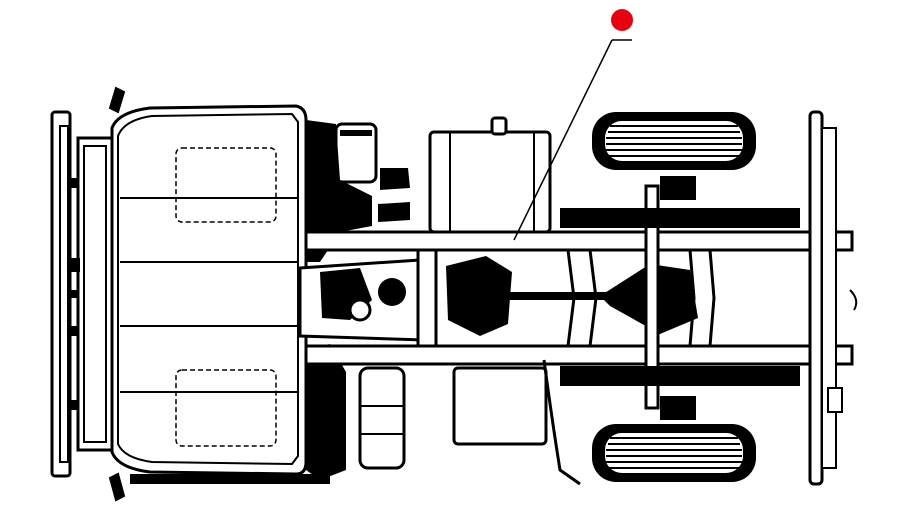  Describe the element at coordinates (382, 418) in the screenshot. I see `air-tank` at that location.